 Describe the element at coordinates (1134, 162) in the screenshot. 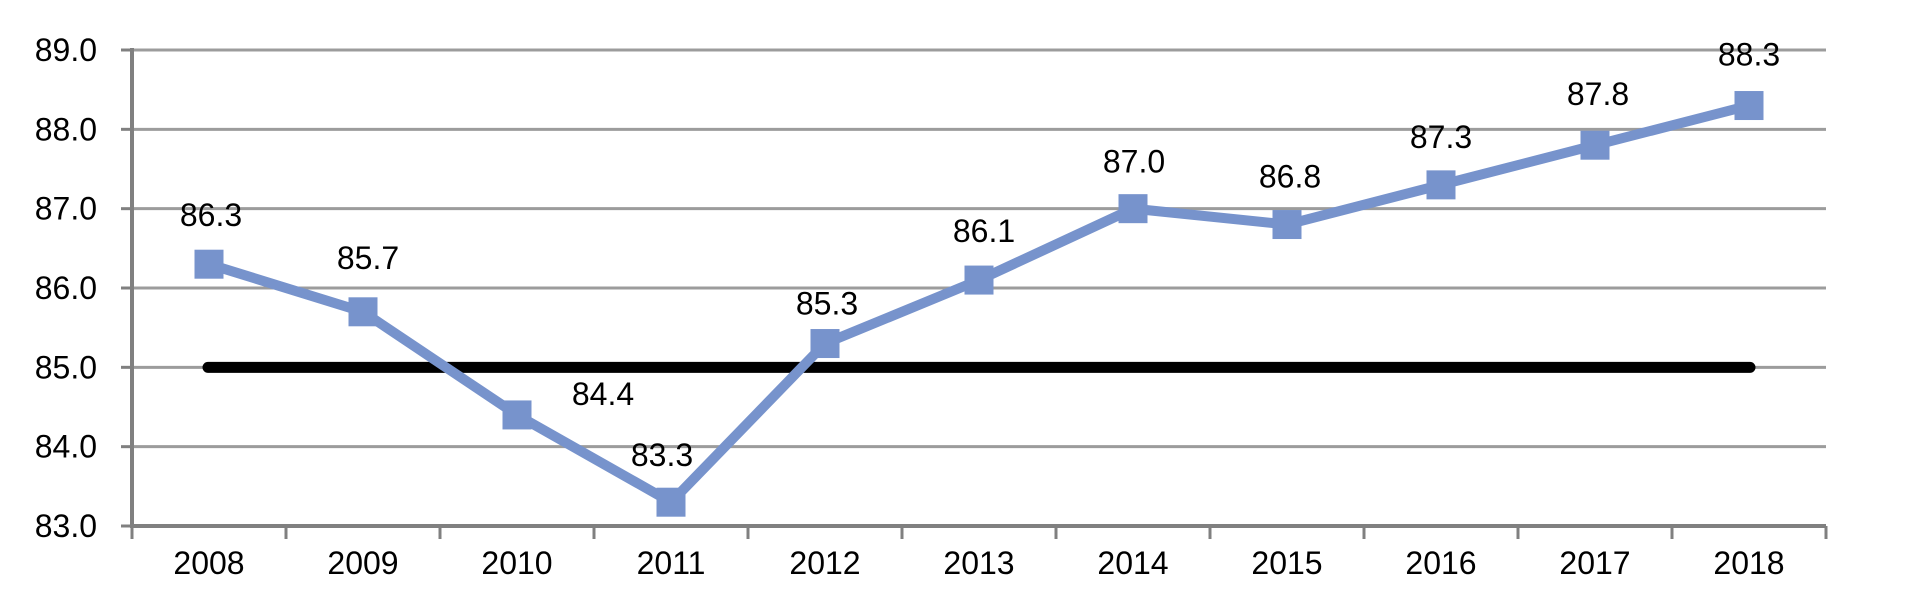

I see `data-label: 87.0` at that location.